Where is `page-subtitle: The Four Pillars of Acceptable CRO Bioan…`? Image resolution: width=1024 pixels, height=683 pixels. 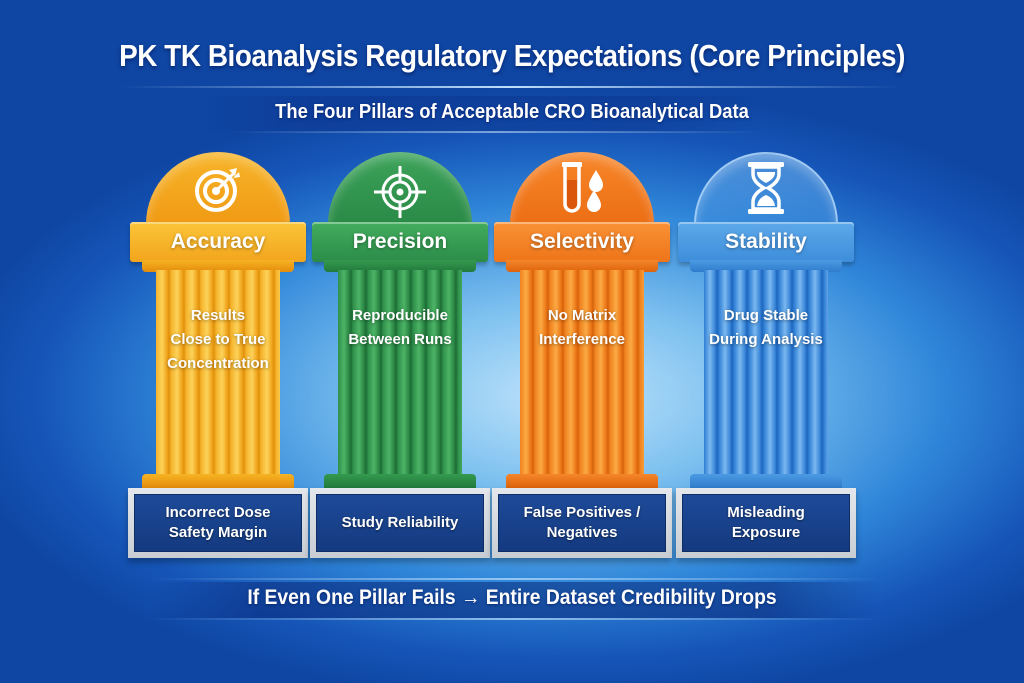 page-subtitle: The Four Pillars of Acceptable CRO Bioan… is located at coordinates (512, 112).